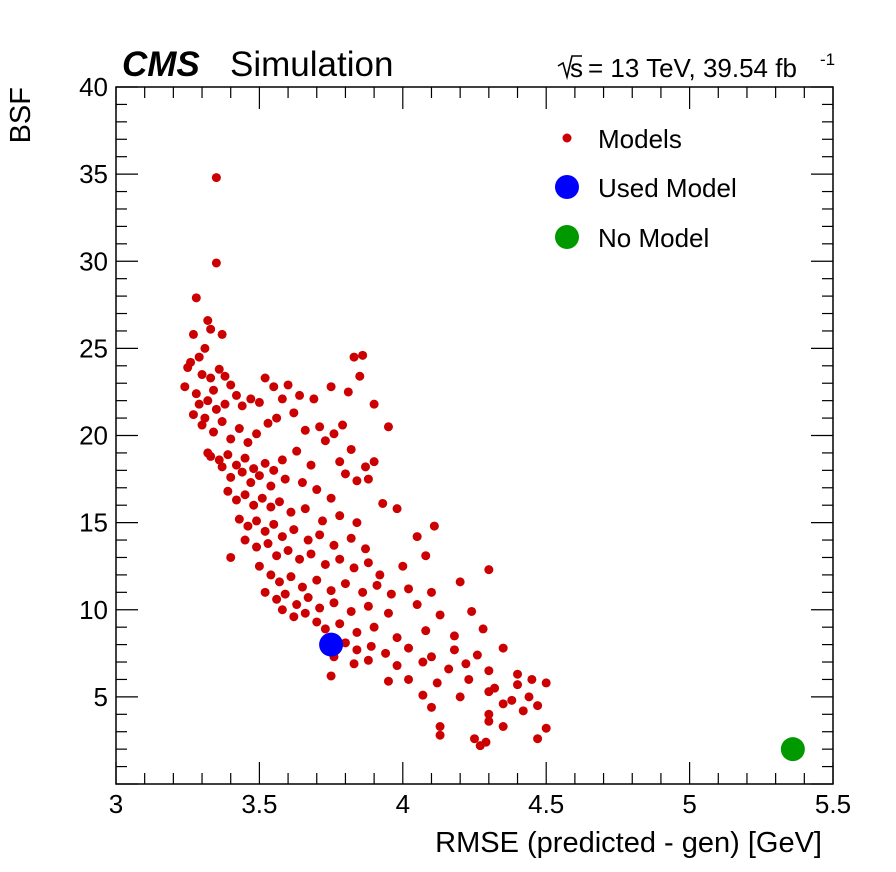 This screenshot has height=872, width=896. Describe the element at coordinates (93, 348) in the screenshot. I see `y-tick-label: 25` at that location.